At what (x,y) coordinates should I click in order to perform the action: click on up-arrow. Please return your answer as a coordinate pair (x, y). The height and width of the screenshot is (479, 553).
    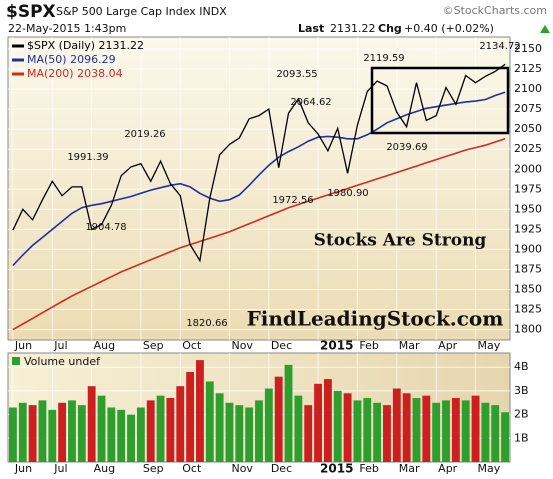
    Looking at the image, I should click on (545, 29).